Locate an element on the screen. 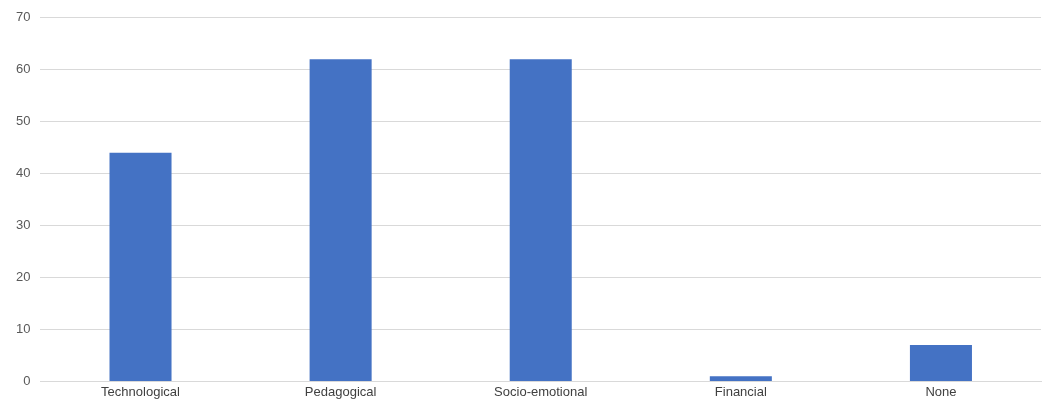  y-tick-label: 40 is located at coordinates (23, 173).